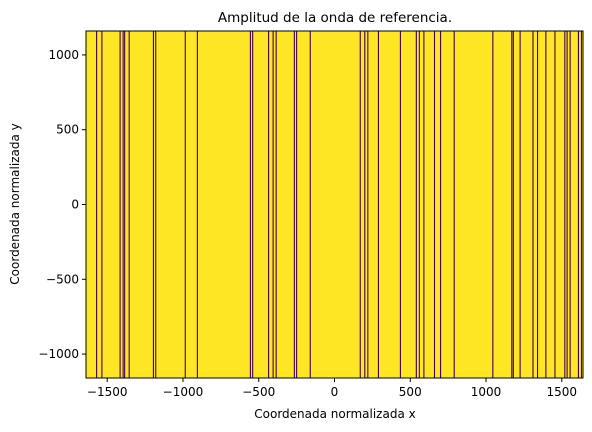 The height and width of the screenshot is (432, 592). Describe the element at coordinates (486, 392) in the screenshot. I see `x-tick-label: 1000` at that location.